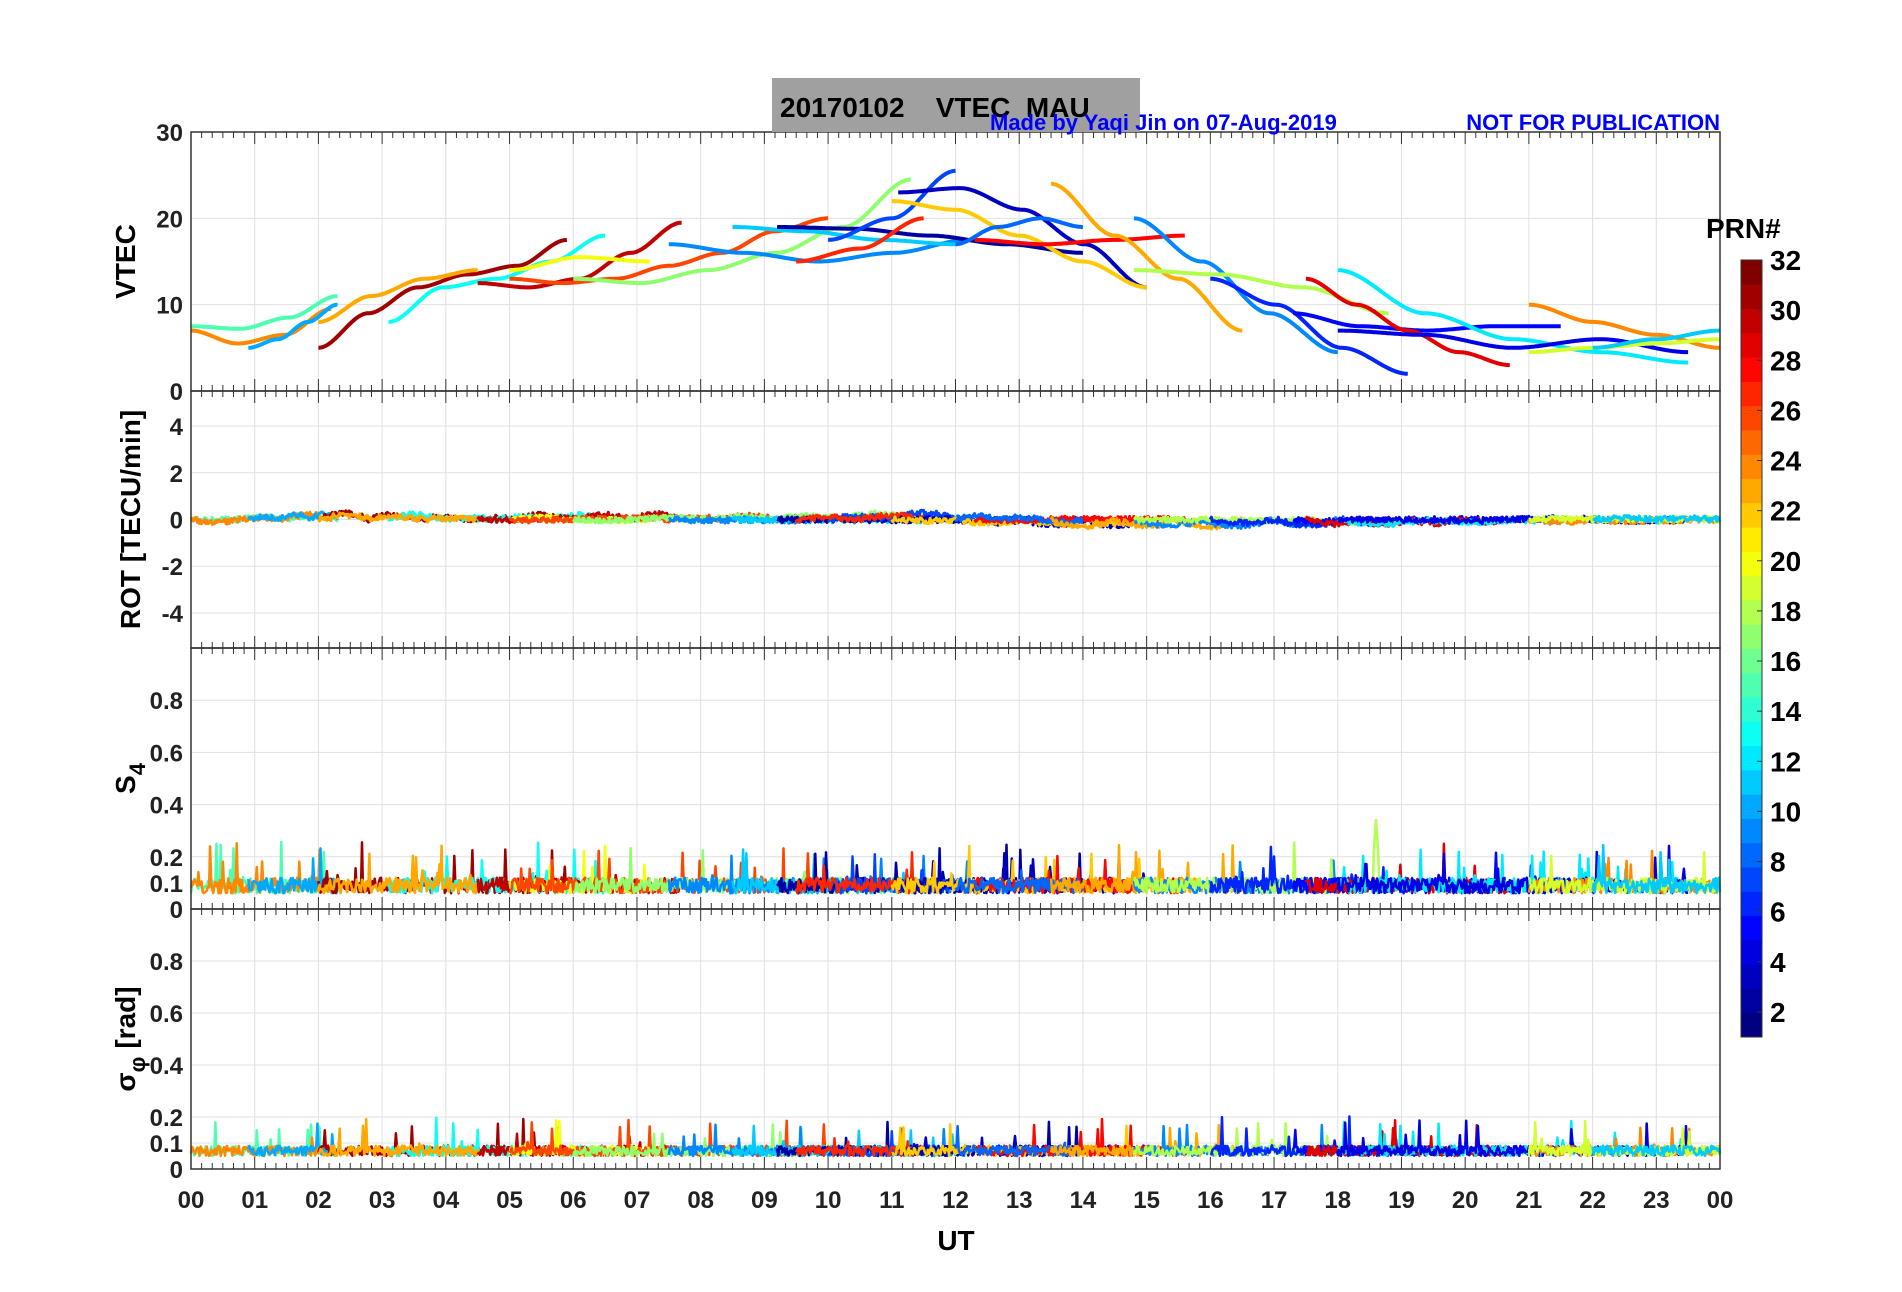  Describe the element at coordinates (172, 567) in the screenshot. I see `y-tick-label-rot: -2` at that location.